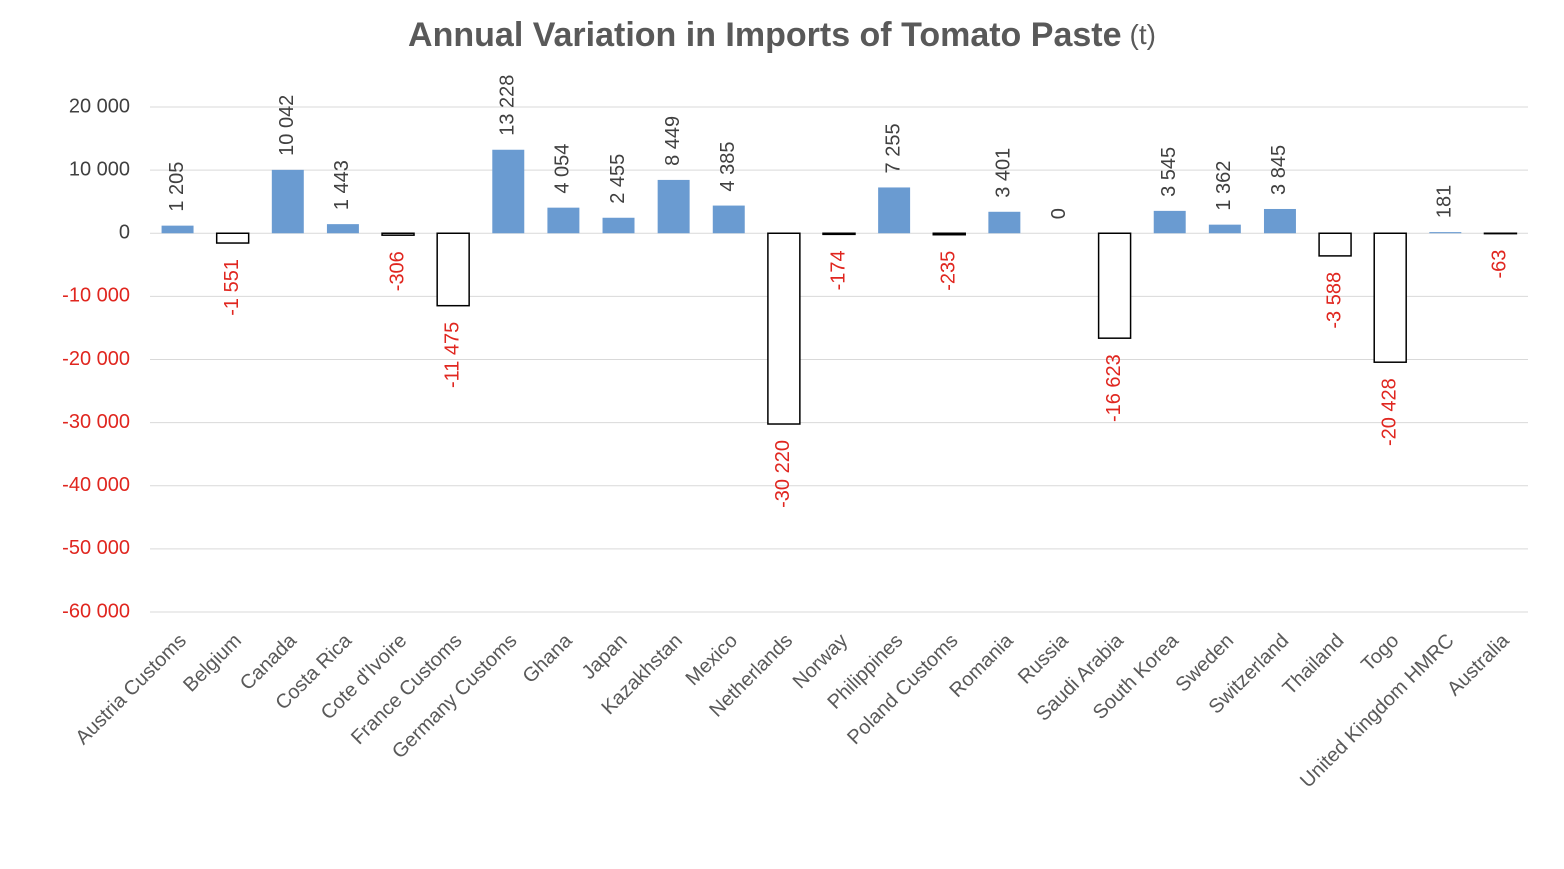  Describe the element at coordinates (618, 179) in the screenshot. I see `data-label: 2 455` at that location.